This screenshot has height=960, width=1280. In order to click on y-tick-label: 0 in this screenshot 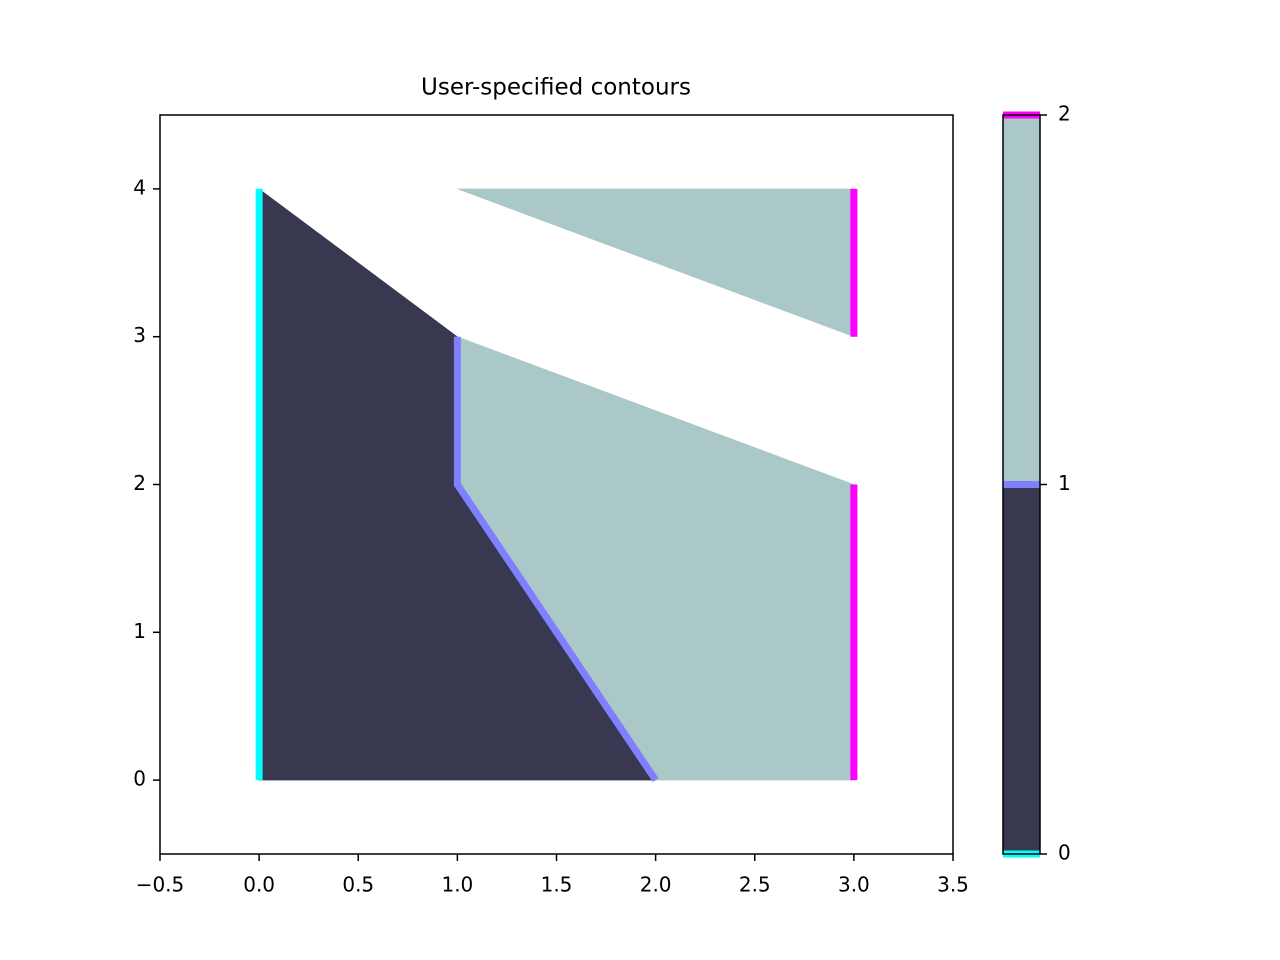, I will do `click(139, 779)`.